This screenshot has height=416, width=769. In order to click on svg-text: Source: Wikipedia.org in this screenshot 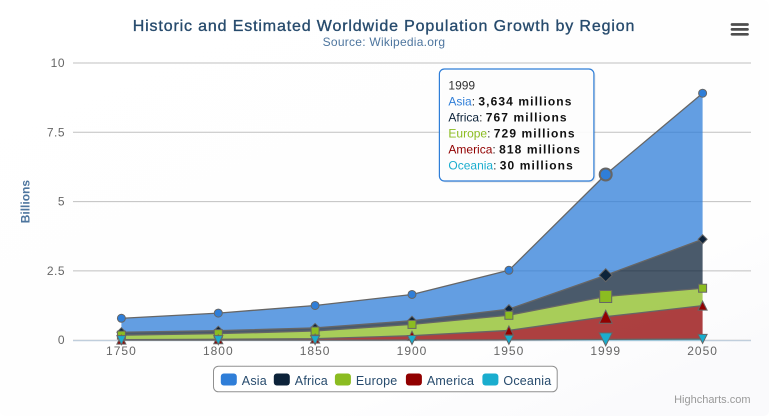, I will do `click(384, 42)`.